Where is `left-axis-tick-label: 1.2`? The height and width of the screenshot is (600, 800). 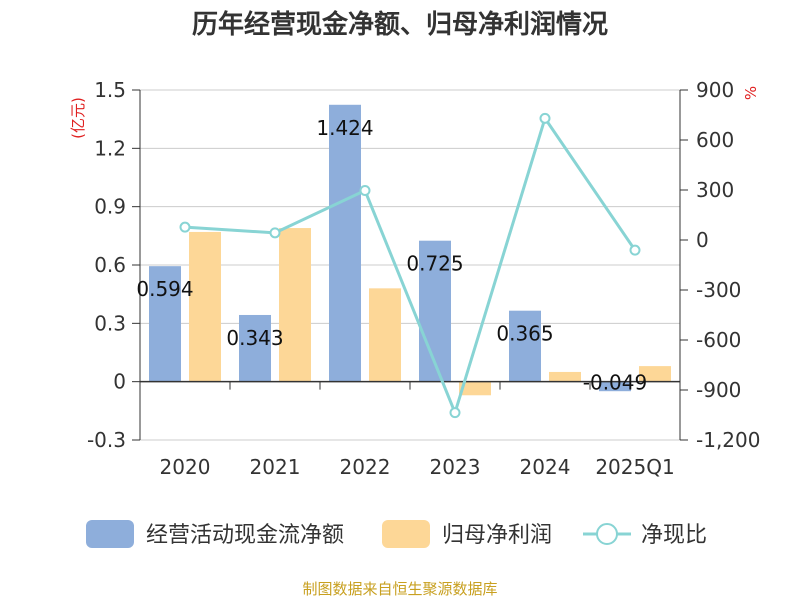 left-axis-tick-label: 1.2 is located at coordinates (110, 148).